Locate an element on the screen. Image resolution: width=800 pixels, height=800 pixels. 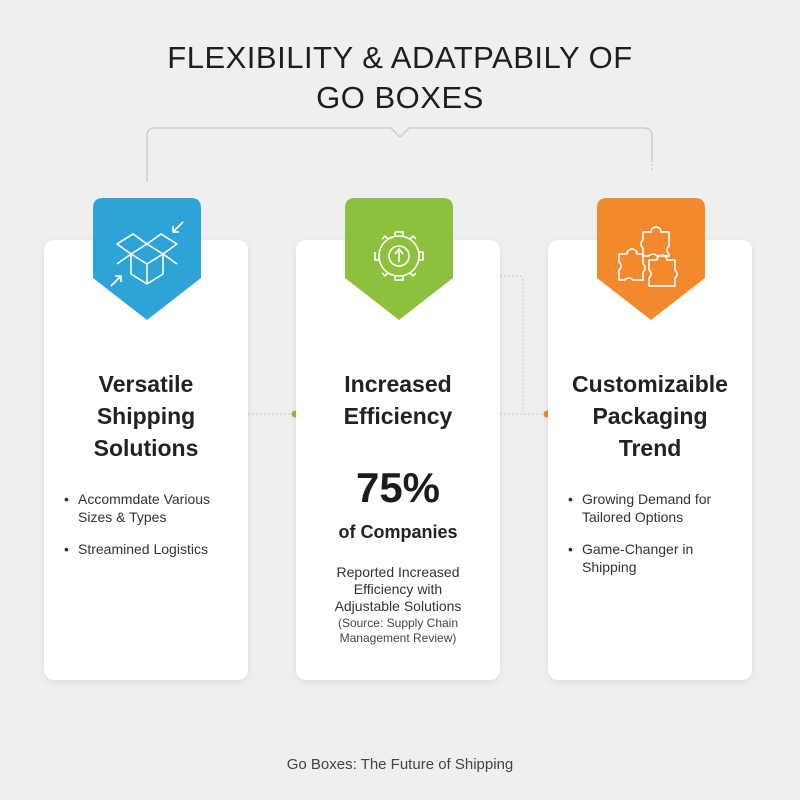
orange-badge is located at coordinates (651, 260).